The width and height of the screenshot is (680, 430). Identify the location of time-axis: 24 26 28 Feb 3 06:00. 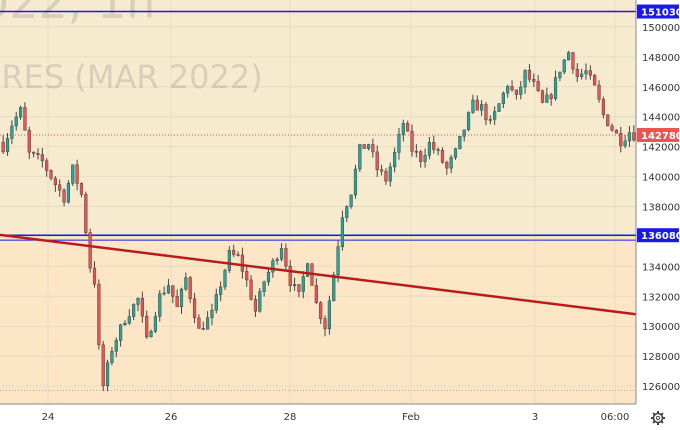
(340, 416).